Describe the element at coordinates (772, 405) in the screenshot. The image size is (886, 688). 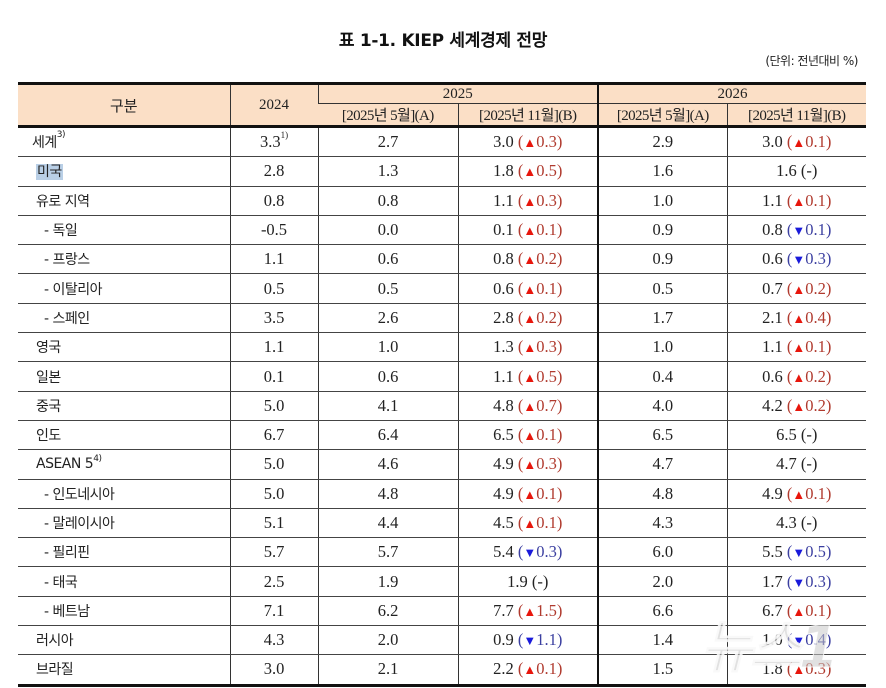
I see `revised-value: 4.2` at that location.